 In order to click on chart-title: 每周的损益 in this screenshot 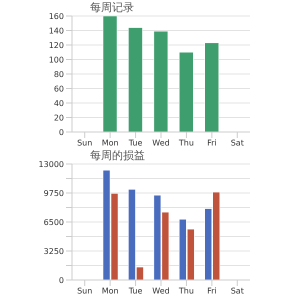, I will do `click(117, 155)`.